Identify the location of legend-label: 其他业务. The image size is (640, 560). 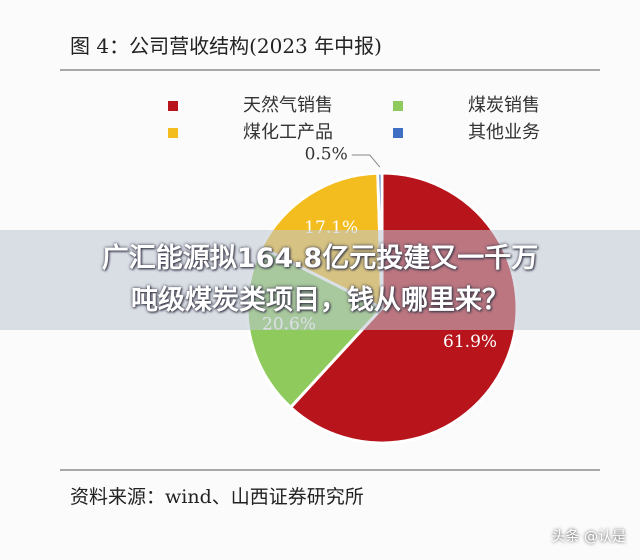
(504, 132).